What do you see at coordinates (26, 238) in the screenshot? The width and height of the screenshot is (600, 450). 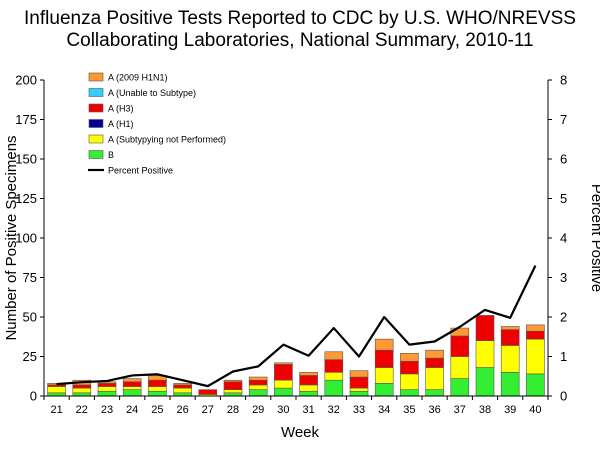 I see `y-tick-label: 100` at bounding box center [26, 238].